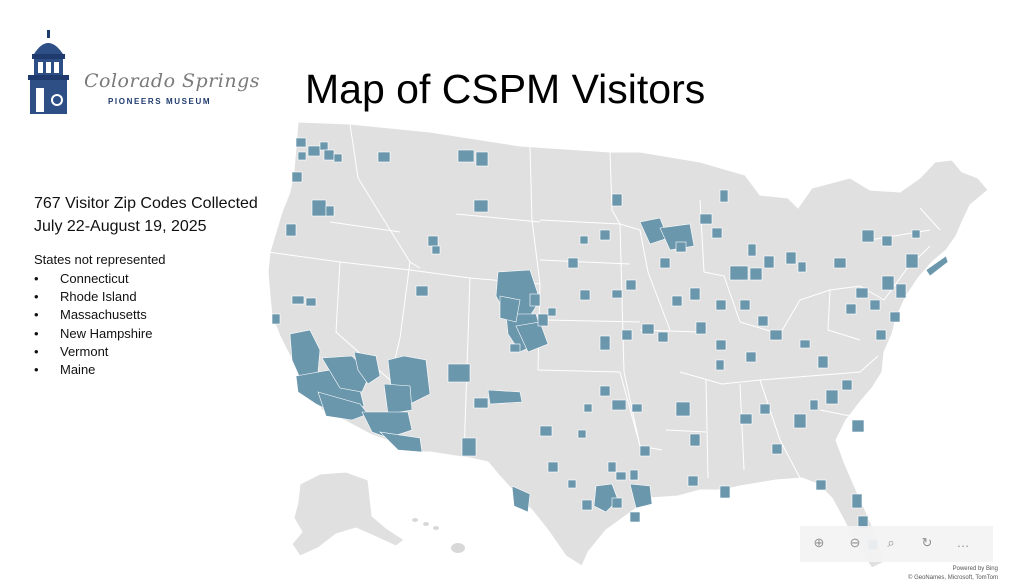 This screenshot has width=1024, height=586. What do you see at coordinates (93, 333) in the screenshot?
I see `list-item: • New Hampshire` at bounding box center [93, 333].